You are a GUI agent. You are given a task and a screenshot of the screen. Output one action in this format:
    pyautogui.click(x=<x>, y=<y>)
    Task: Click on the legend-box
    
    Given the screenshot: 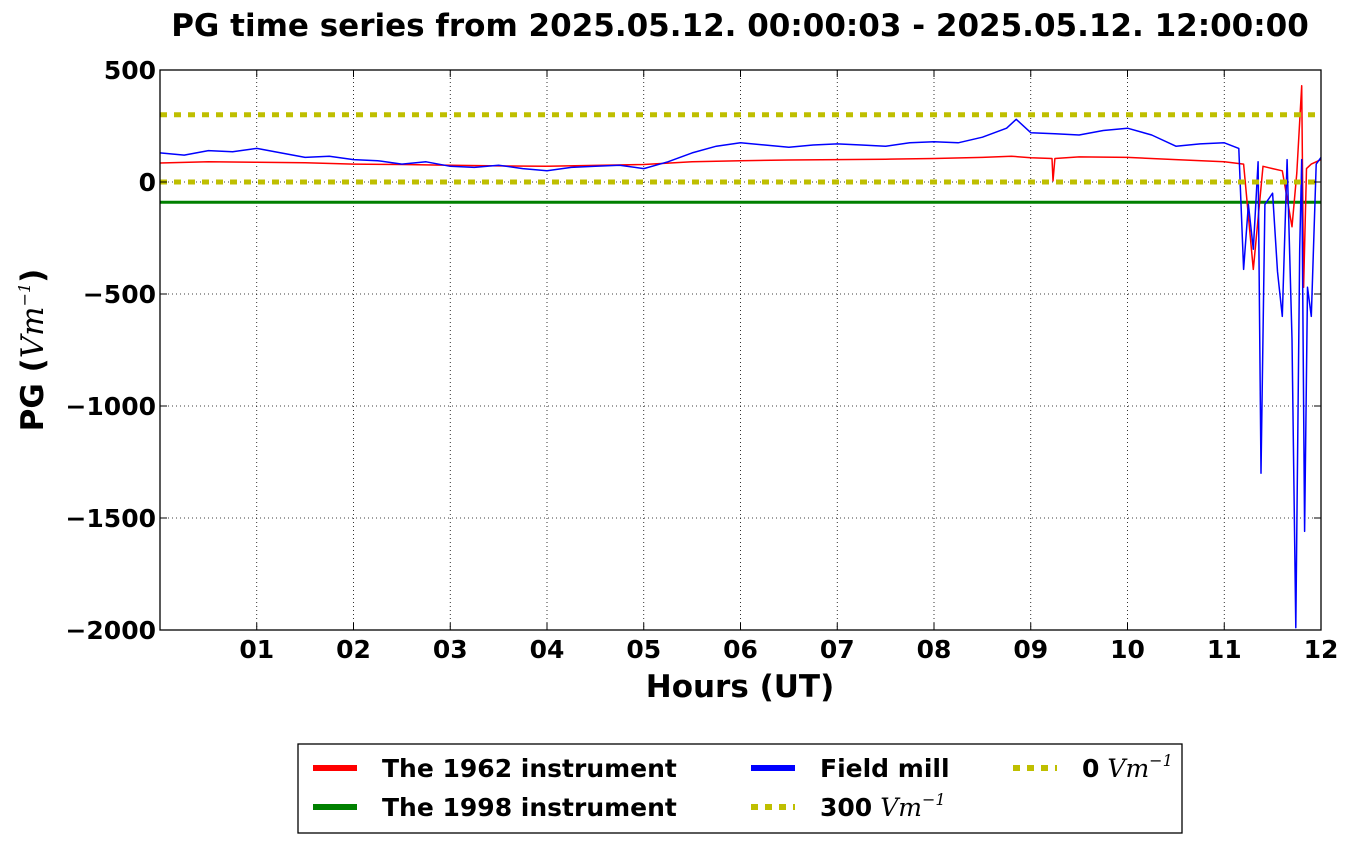 What is the action you would take?
    pyautogui.click(x=740, y=788)
    